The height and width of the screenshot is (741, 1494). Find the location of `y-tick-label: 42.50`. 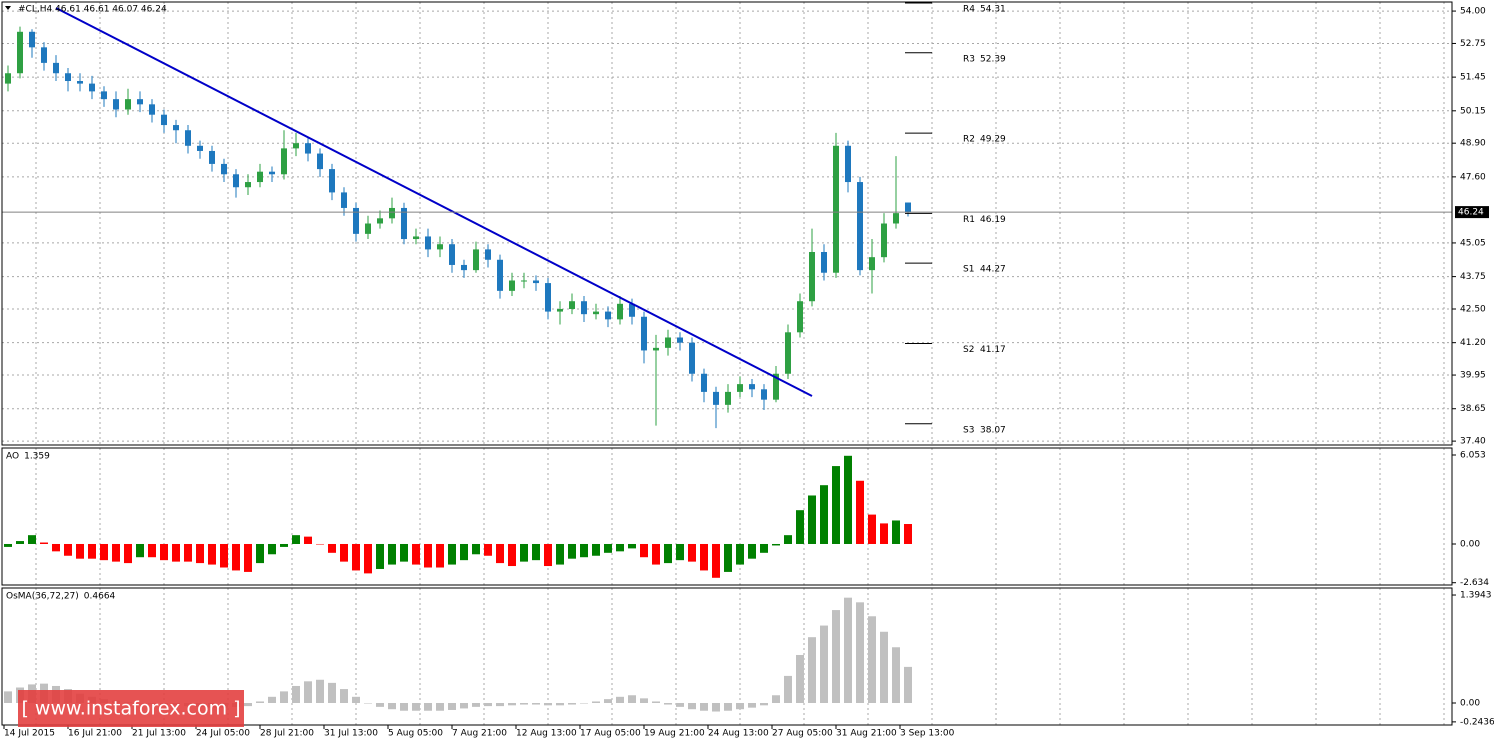

y-tick-label: 42.50 is located at coordinates (1473, 309).